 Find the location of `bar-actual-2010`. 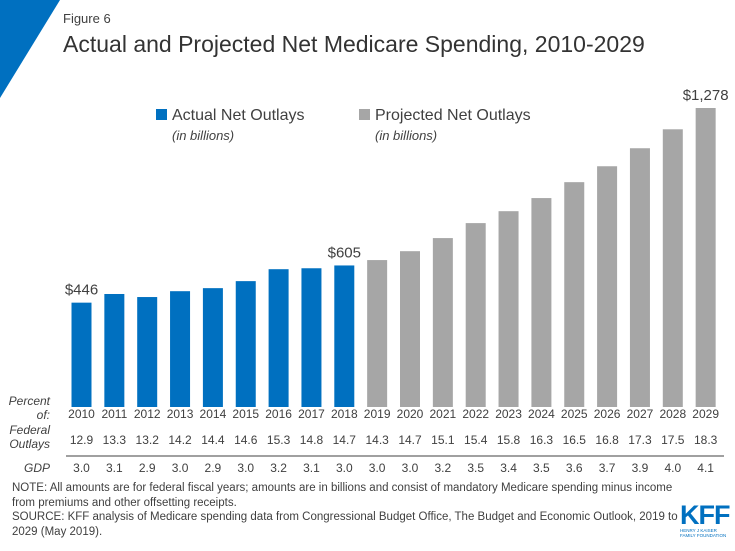

bar-actual-2010 is located at coordinates (81, 354).